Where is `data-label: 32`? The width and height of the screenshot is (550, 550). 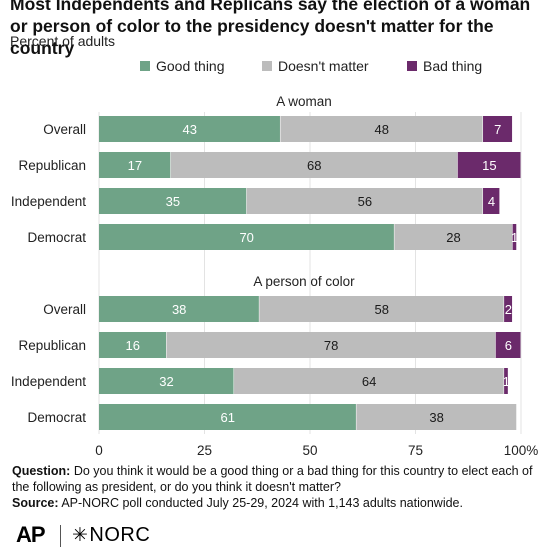
data-label: 32 is located at coordinates (166, 381).